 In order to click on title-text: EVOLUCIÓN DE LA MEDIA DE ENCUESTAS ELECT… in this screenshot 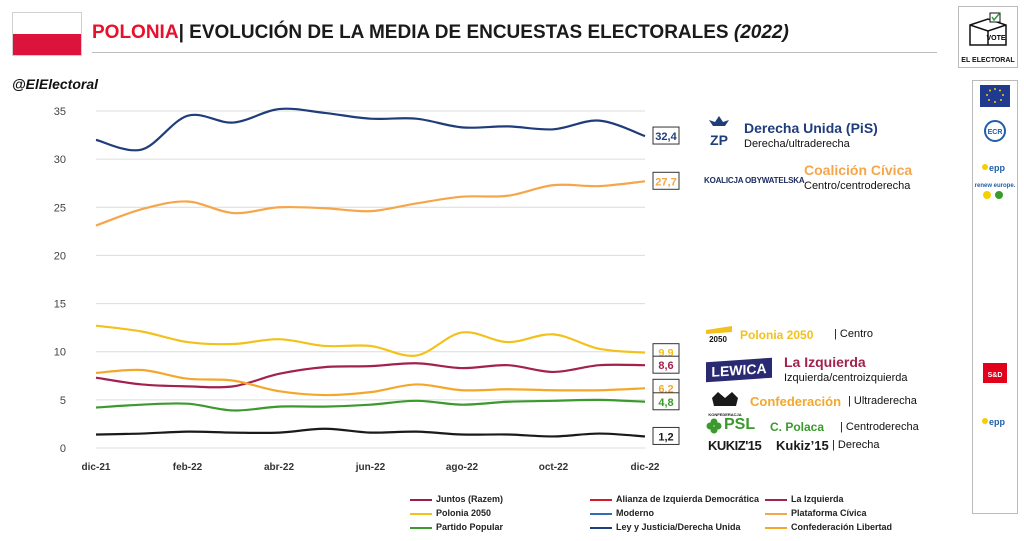, I will do `click(459, 32)`.